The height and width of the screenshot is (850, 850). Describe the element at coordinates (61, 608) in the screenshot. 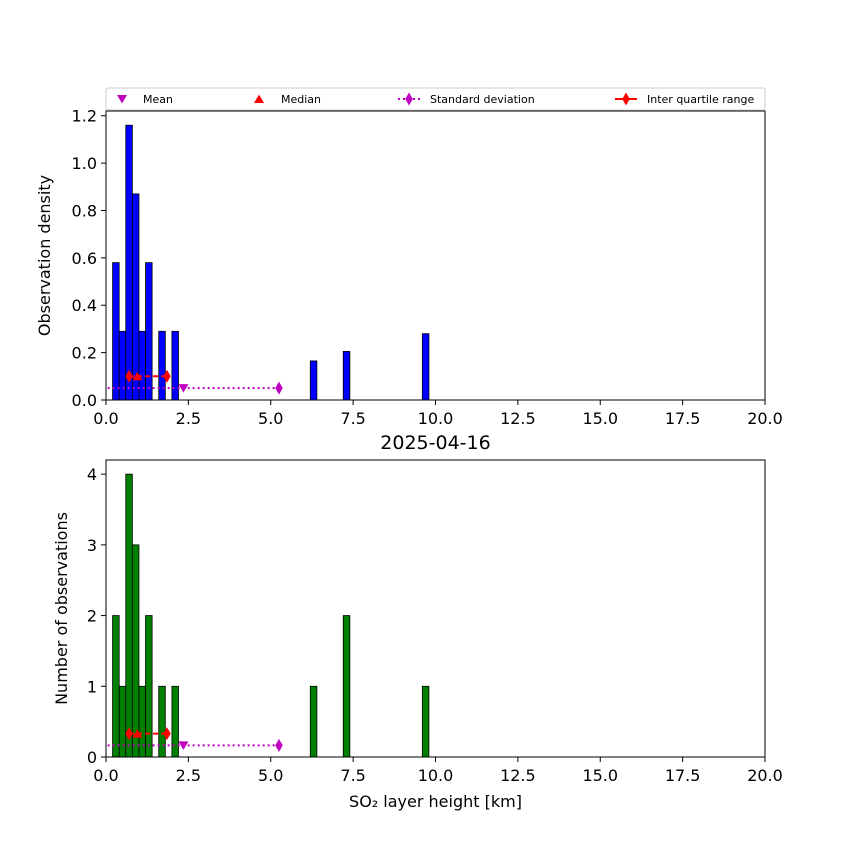

I see `y-axis-label: Number of observations` at that location.